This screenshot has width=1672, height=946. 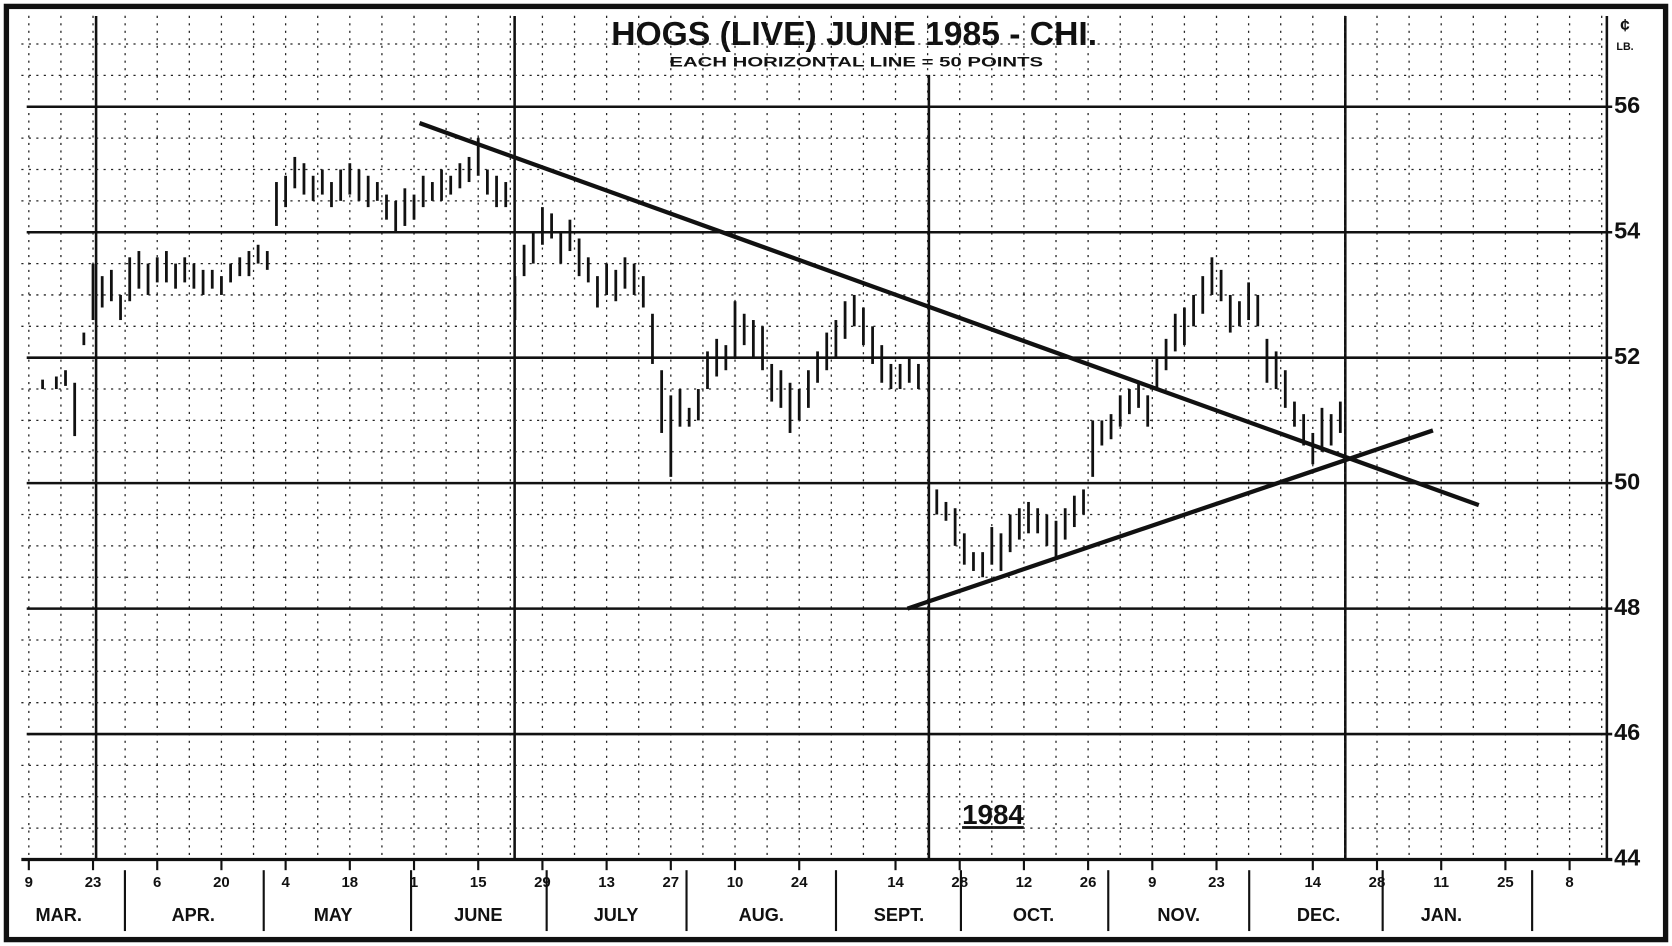 What do you see at coordinates (1627, 230) in the screenshot?
I see `y-tick-label: 54` at bounding box center [1627, 230].